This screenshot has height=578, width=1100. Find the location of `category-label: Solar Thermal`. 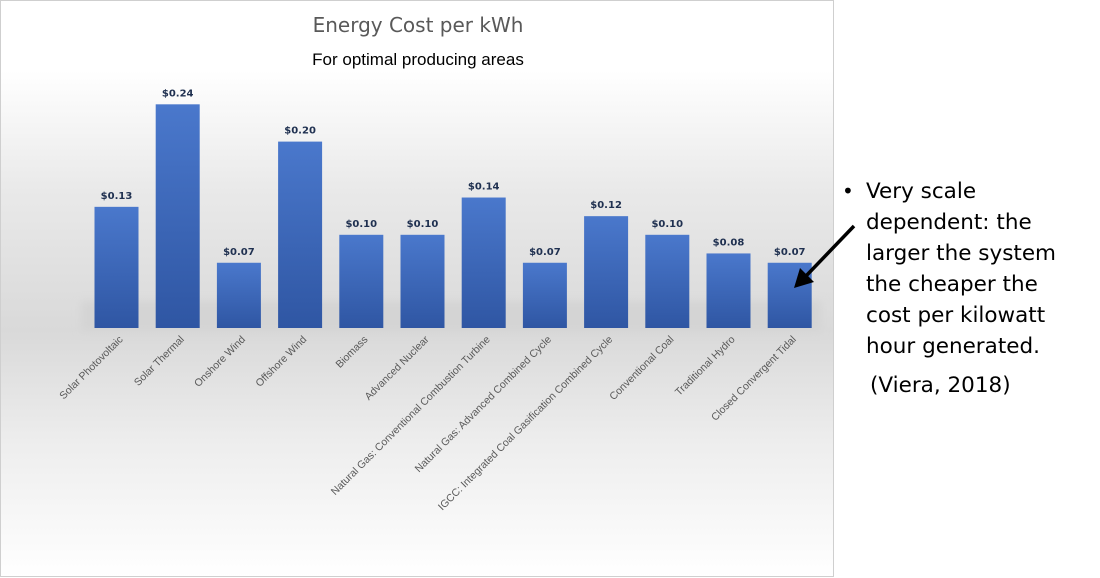

category-label: Solar Thermal is located at coordinates (159, 361).